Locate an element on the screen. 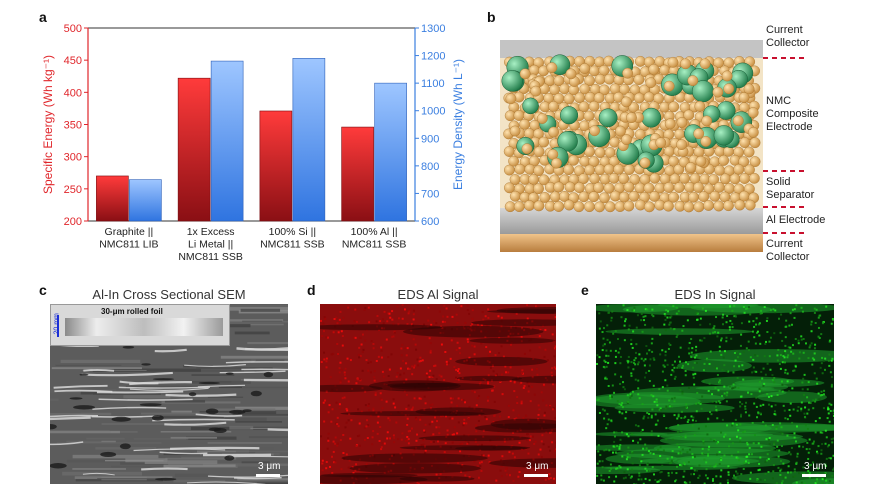 This screenshot has height=496, width=885. bottom-current-collector is located at coordinates (631, 243).